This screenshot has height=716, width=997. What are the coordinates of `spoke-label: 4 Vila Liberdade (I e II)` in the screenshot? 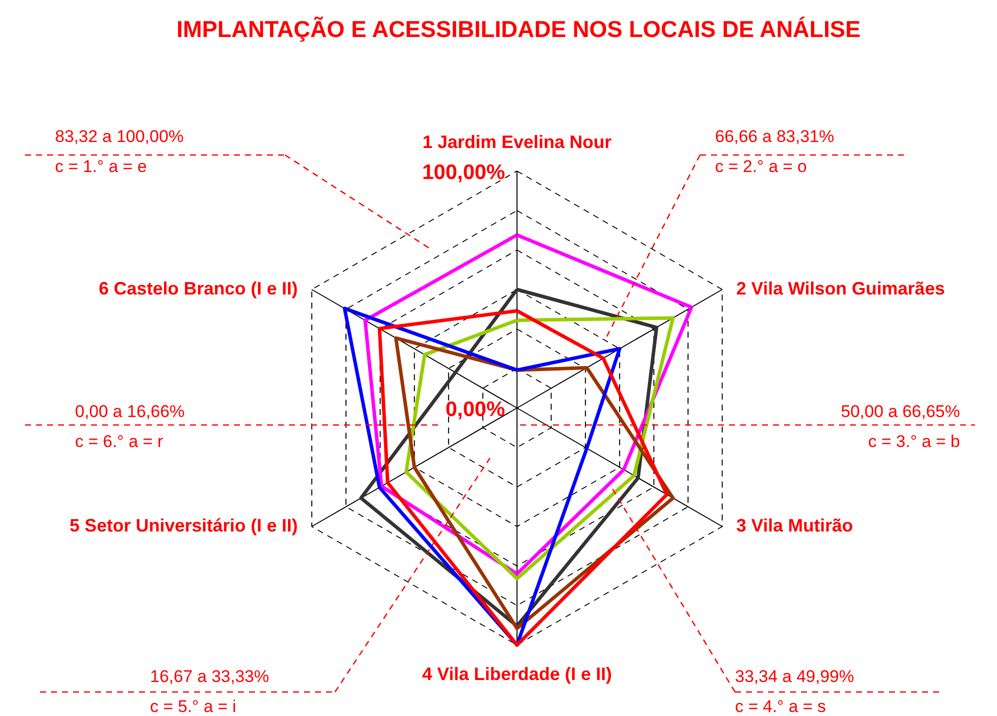 It's located at (517, 674).